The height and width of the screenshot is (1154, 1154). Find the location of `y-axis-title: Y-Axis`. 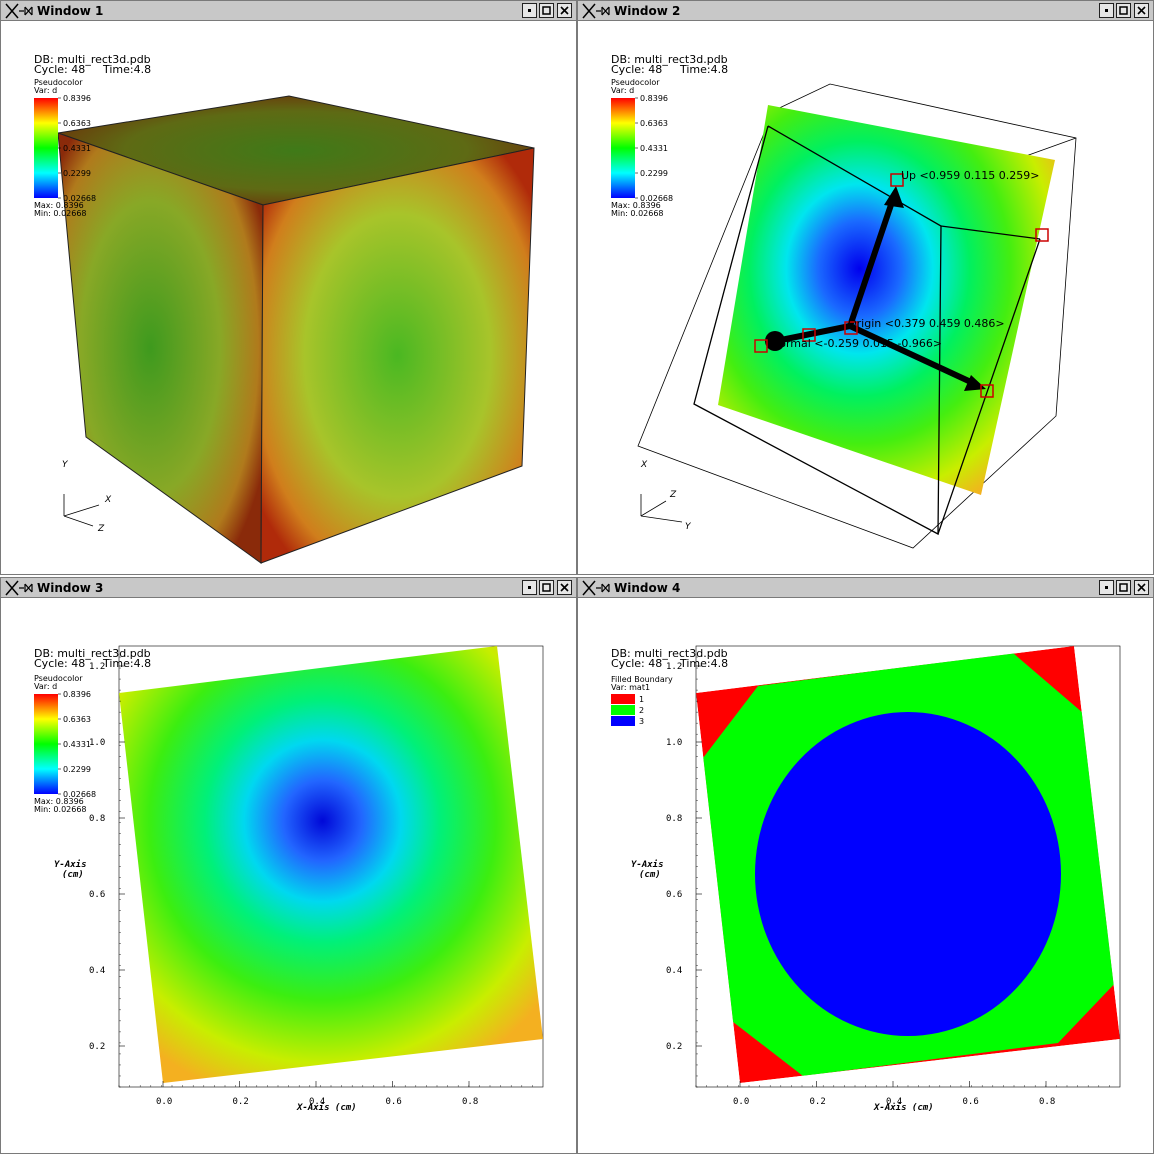

y-axis-title: Y-Axis is located at coordinates (70, 864).